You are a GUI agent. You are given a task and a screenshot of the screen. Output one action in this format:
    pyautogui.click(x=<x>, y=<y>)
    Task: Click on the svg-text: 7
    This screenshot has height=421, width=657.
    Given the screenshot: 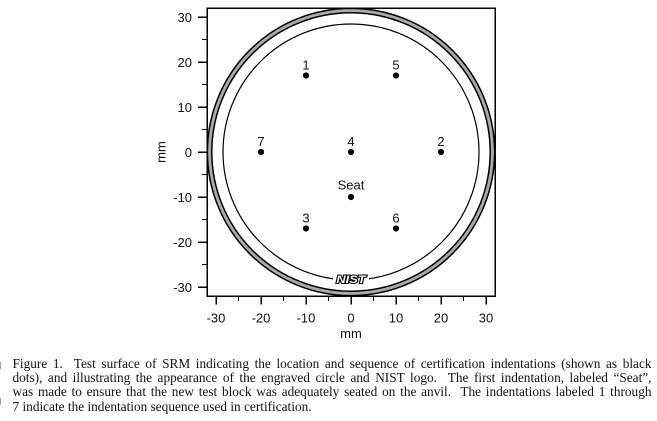 What is the action you would take?
    pyautogui.click(x=260, y=141)
    